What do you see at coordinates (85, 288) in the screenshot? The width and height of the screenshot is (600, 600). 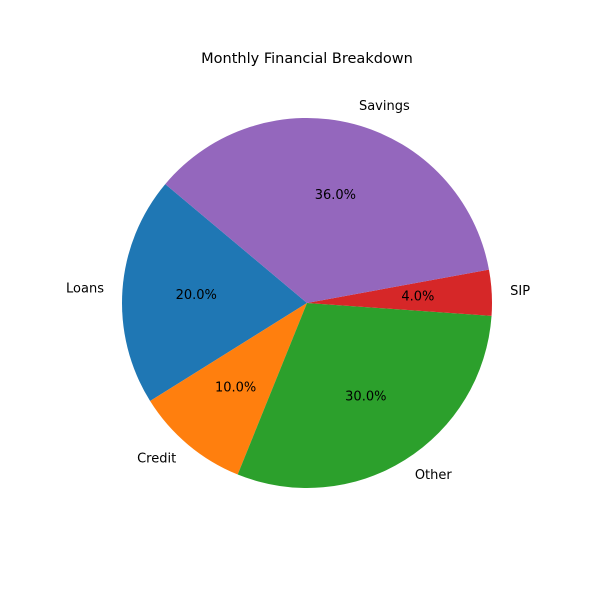 I see `slice-label-loans: Loans` at bounding box center [85, 288].